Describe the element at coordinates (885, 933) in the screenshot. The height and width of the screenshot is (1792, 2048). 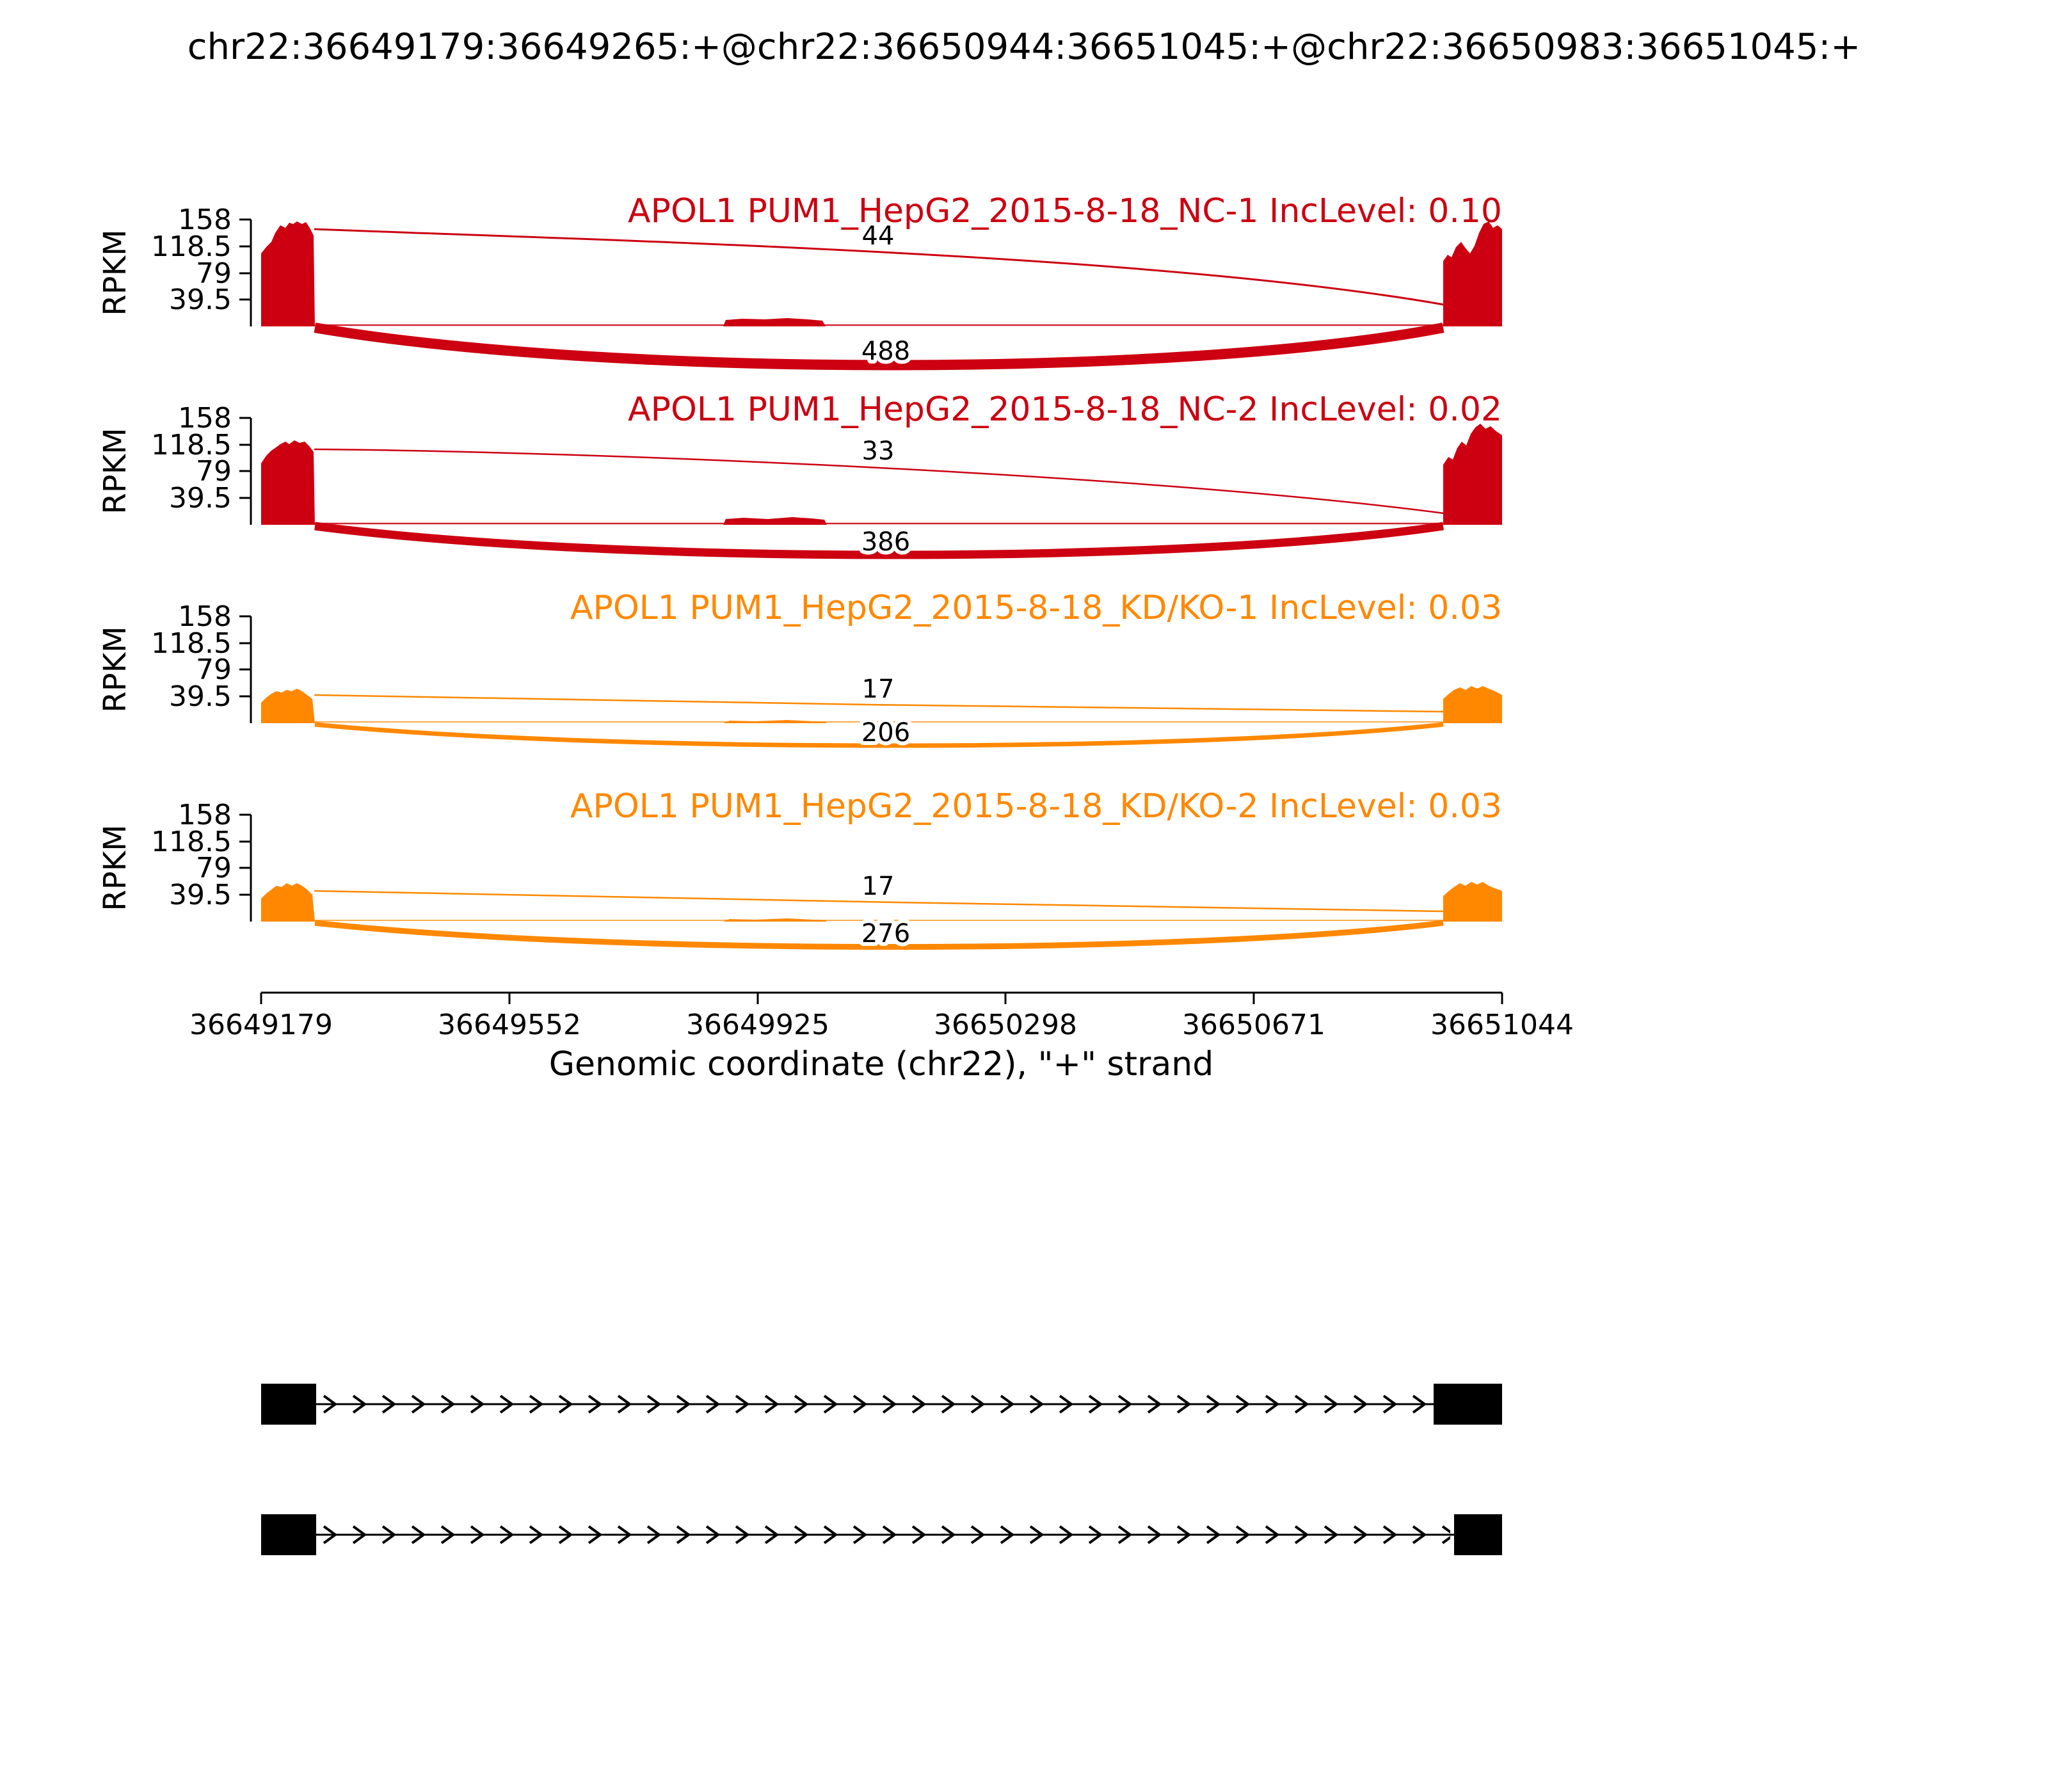
I see `junction-count-bottom: 276` at that location.